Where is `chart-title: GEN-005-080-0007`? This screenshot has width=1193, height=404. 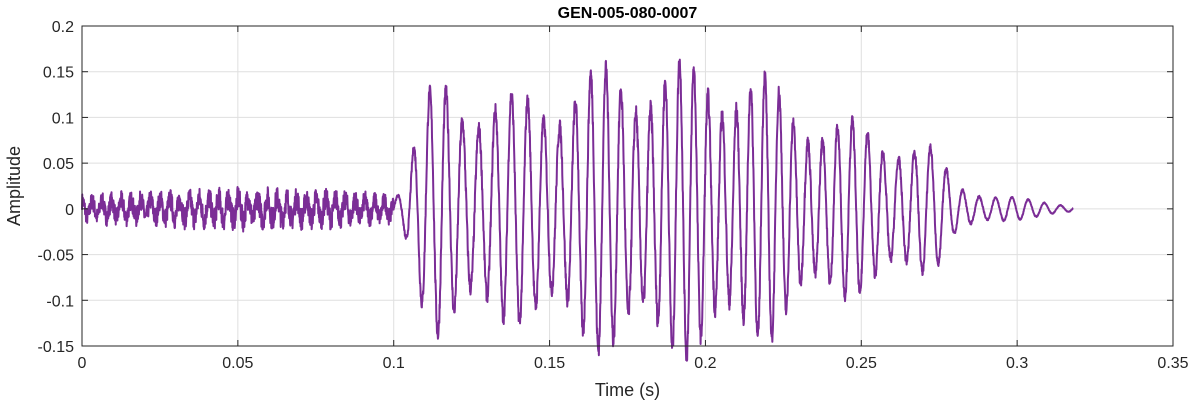
chart-title: GEN-005-080-0007 is located at coordinates (628, 13).